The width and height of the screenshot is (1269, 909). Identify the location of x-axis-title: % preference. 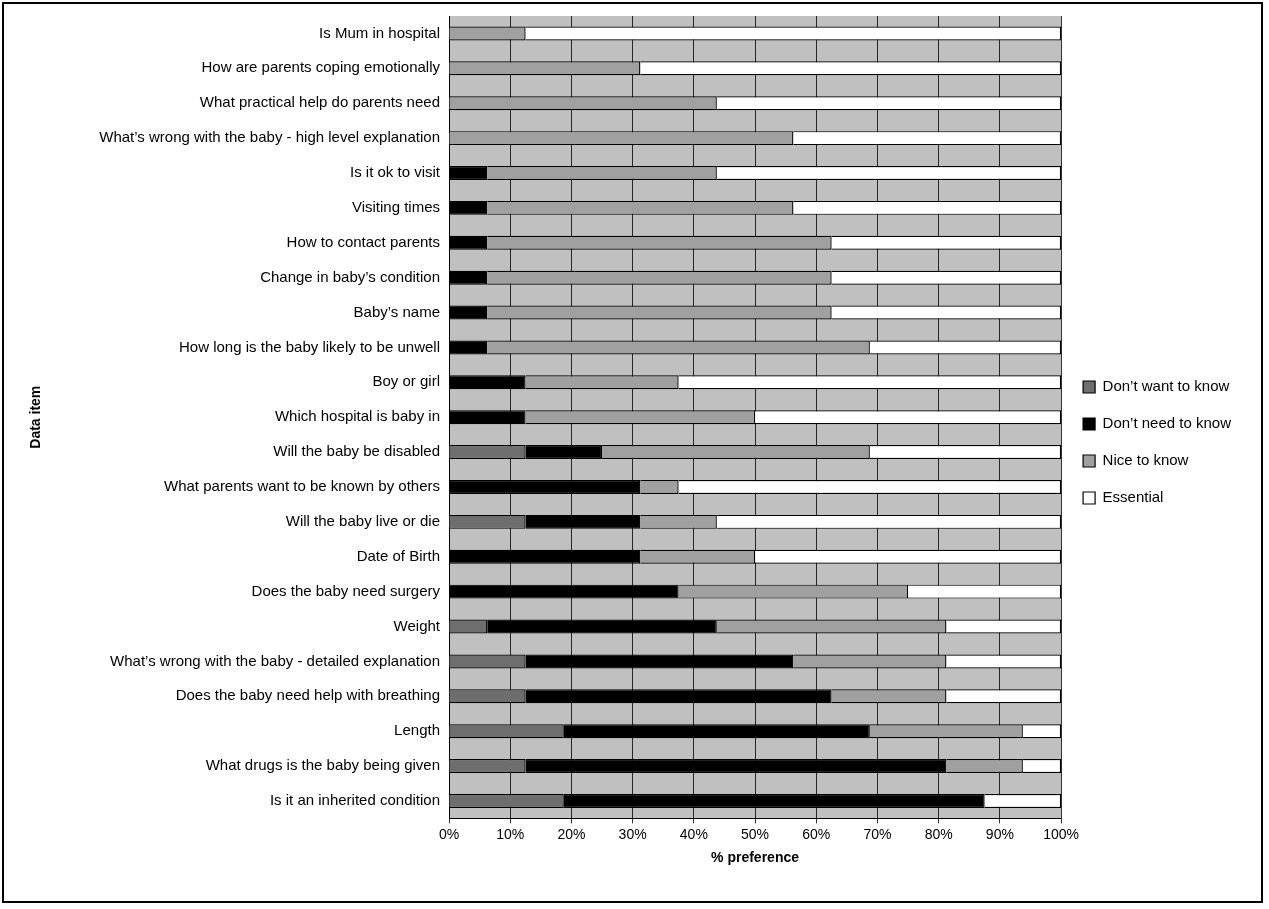
(755, 857).